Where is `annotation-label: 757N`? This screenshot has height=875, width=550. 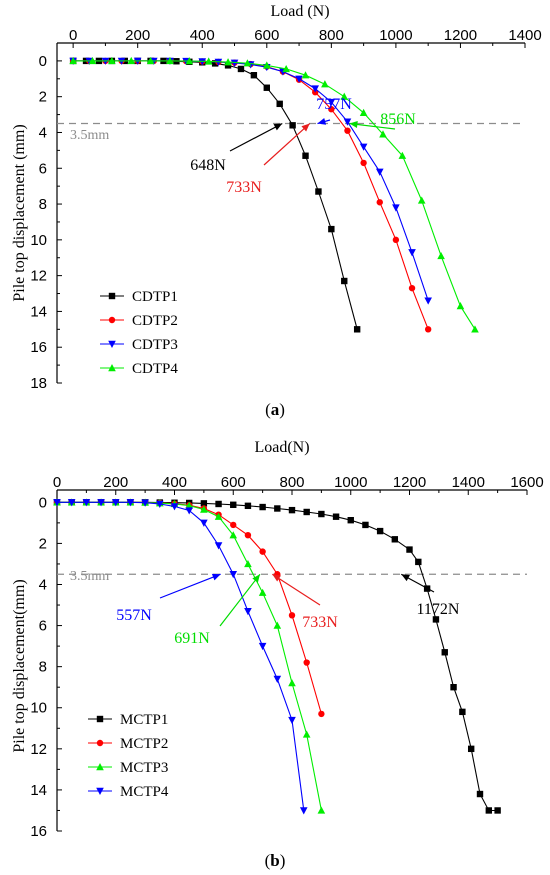
annotation-label: 757N is located at coordinates (334, 104).